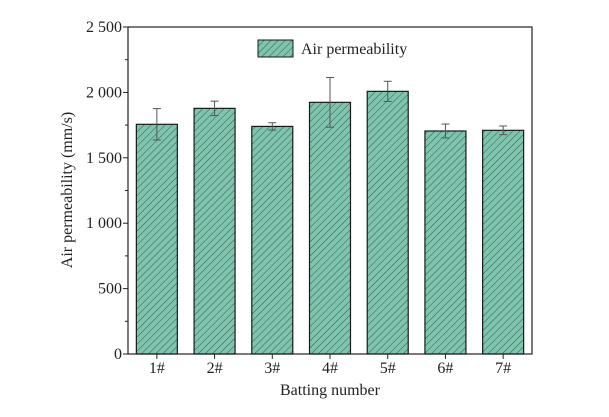  I want to click on y-tick-label: 2 000, so click(104, 92).